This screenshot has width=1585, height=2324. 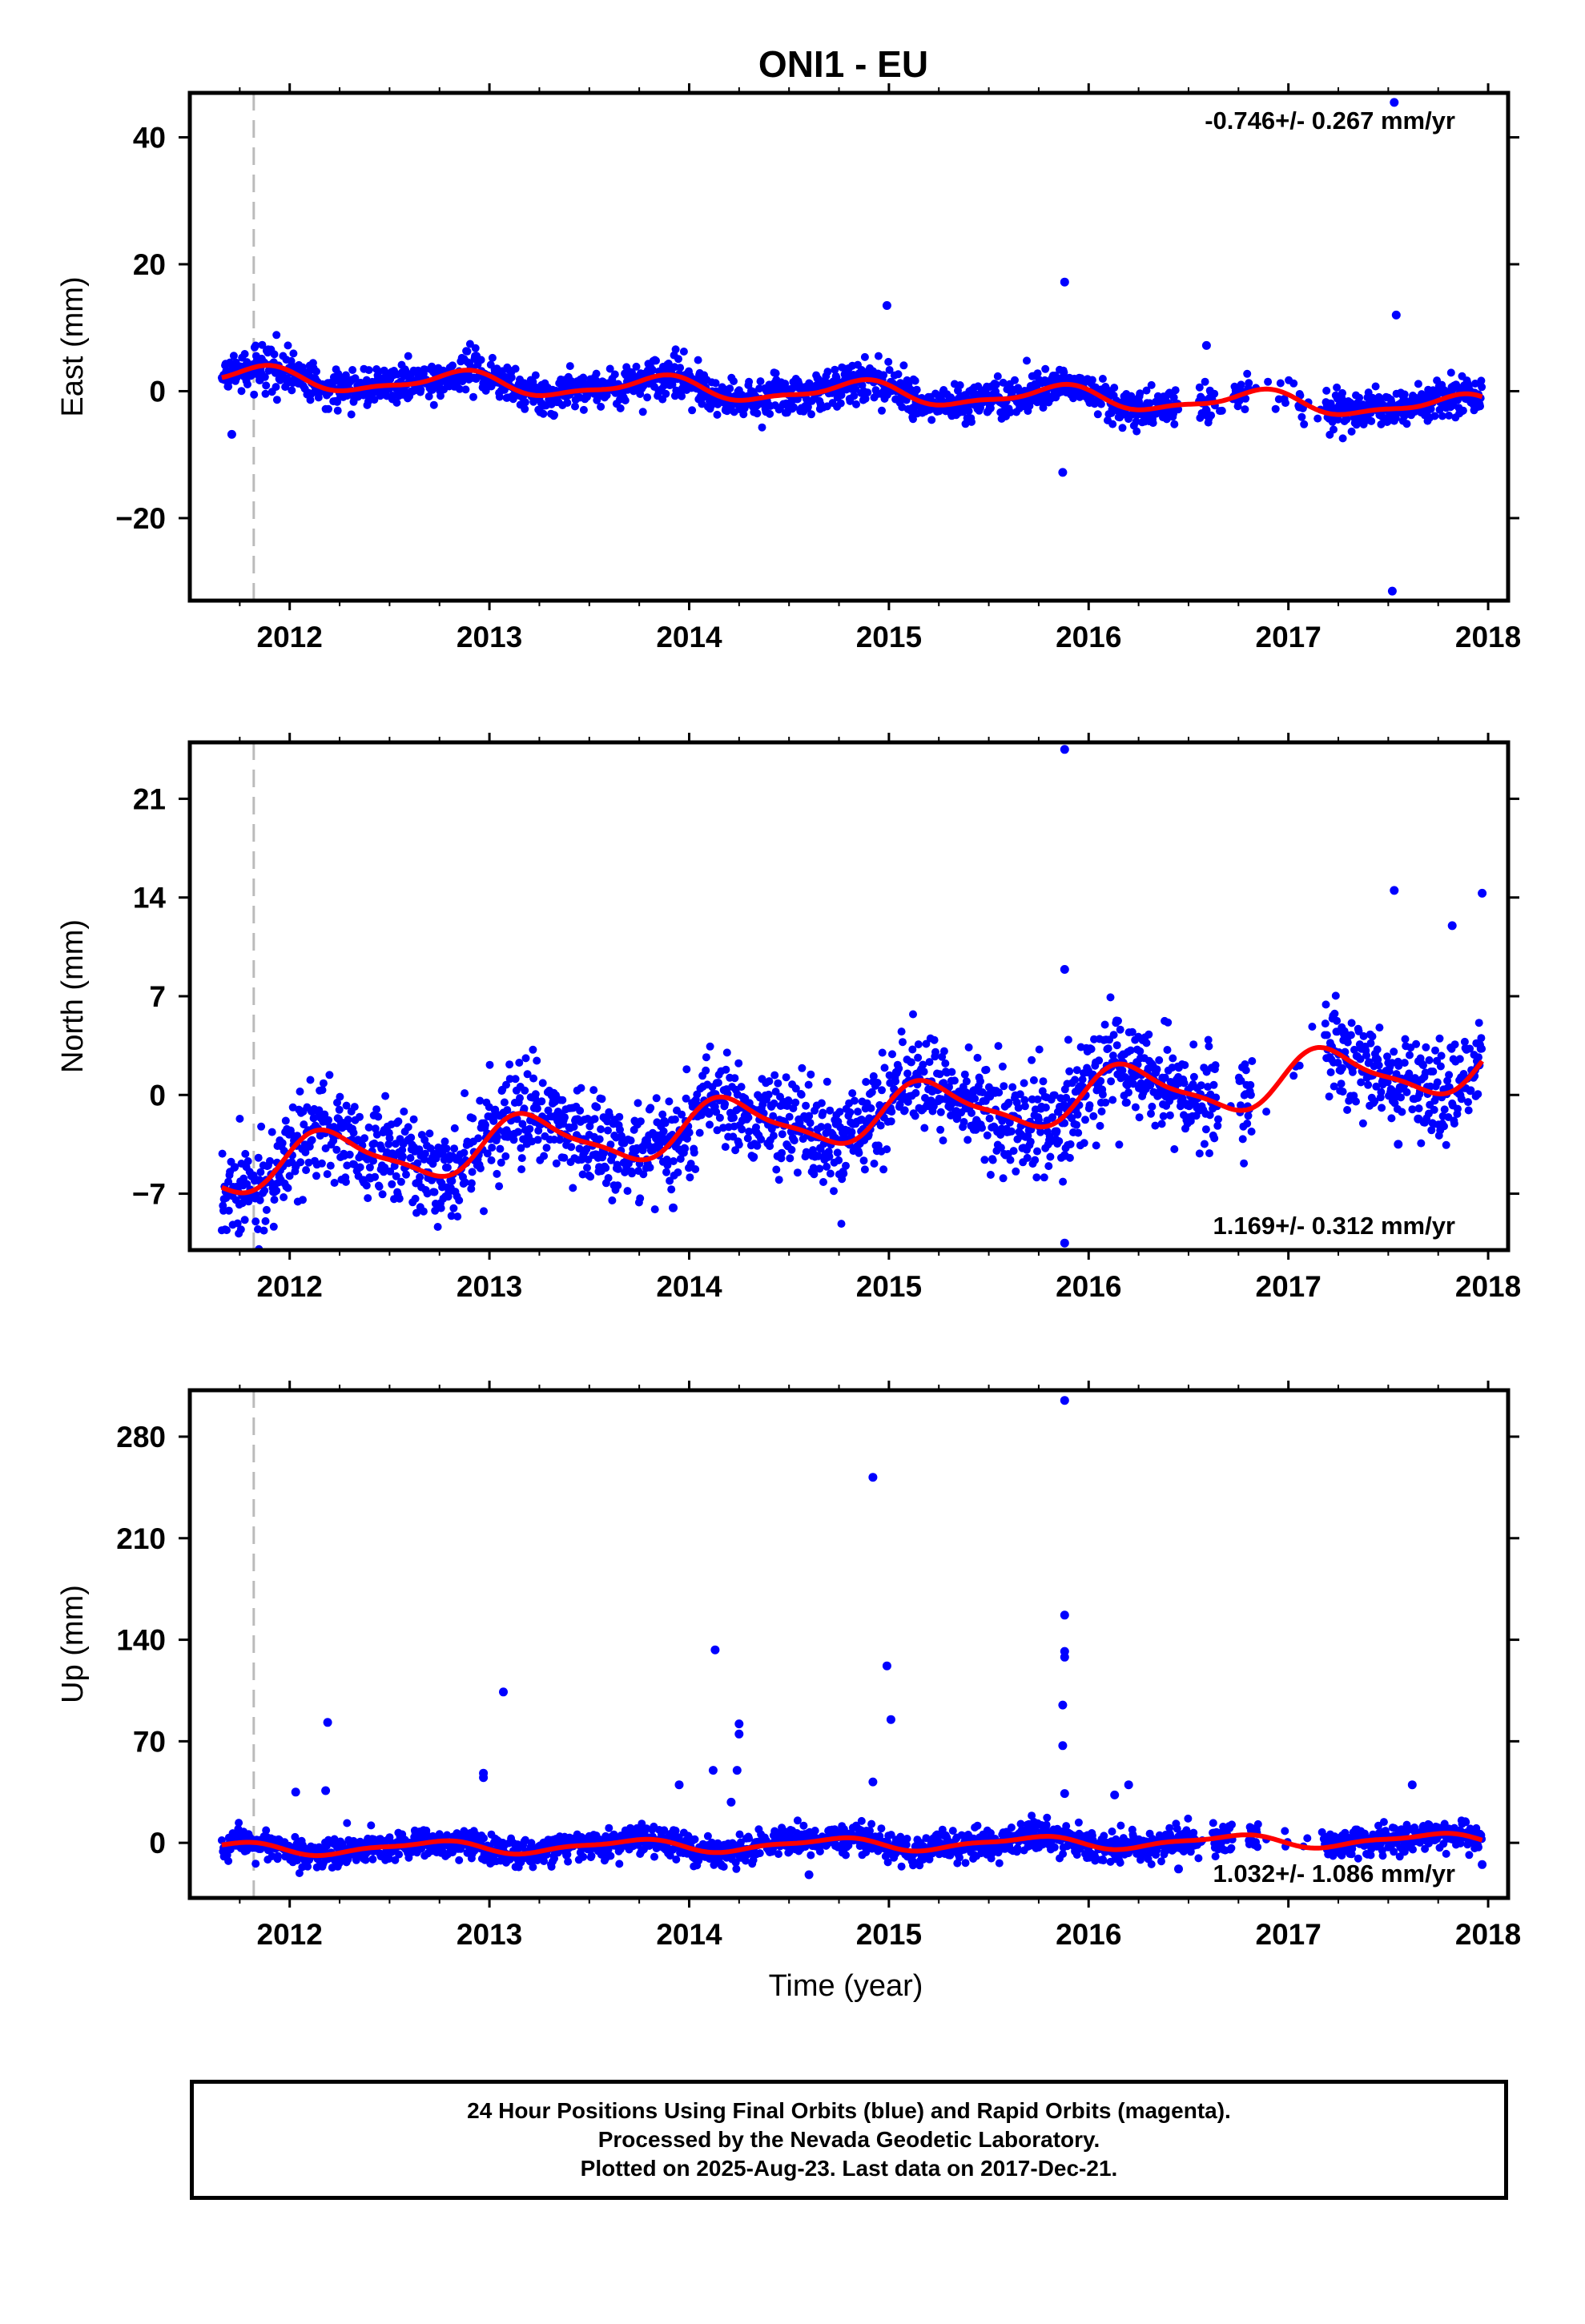 What do you see at coordinates (1330, 121) in the screenshot?
I see `rate-annotation: -0.746+/- 0.267 mm/yr` at bounding box center [1330, 121].